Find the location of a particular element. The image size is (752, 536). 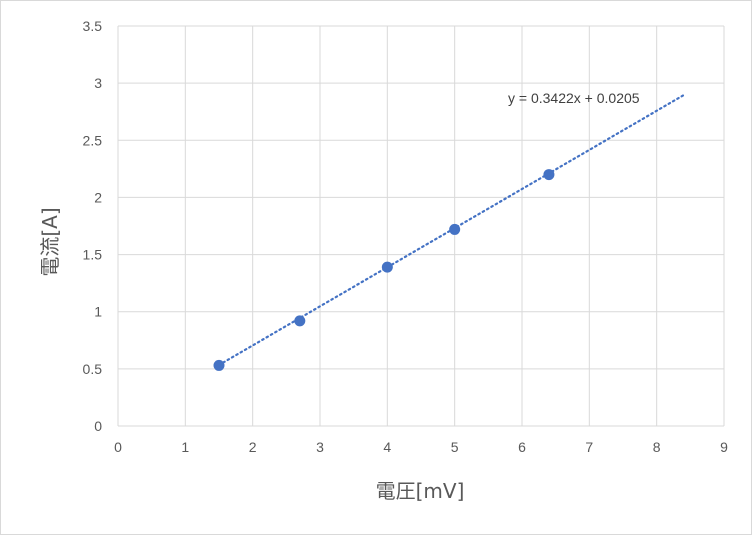

y-axis-tick-labels: 0 0.5 1 1.5 2 2.5 3 3.5 is located at coordinates (93, 226).